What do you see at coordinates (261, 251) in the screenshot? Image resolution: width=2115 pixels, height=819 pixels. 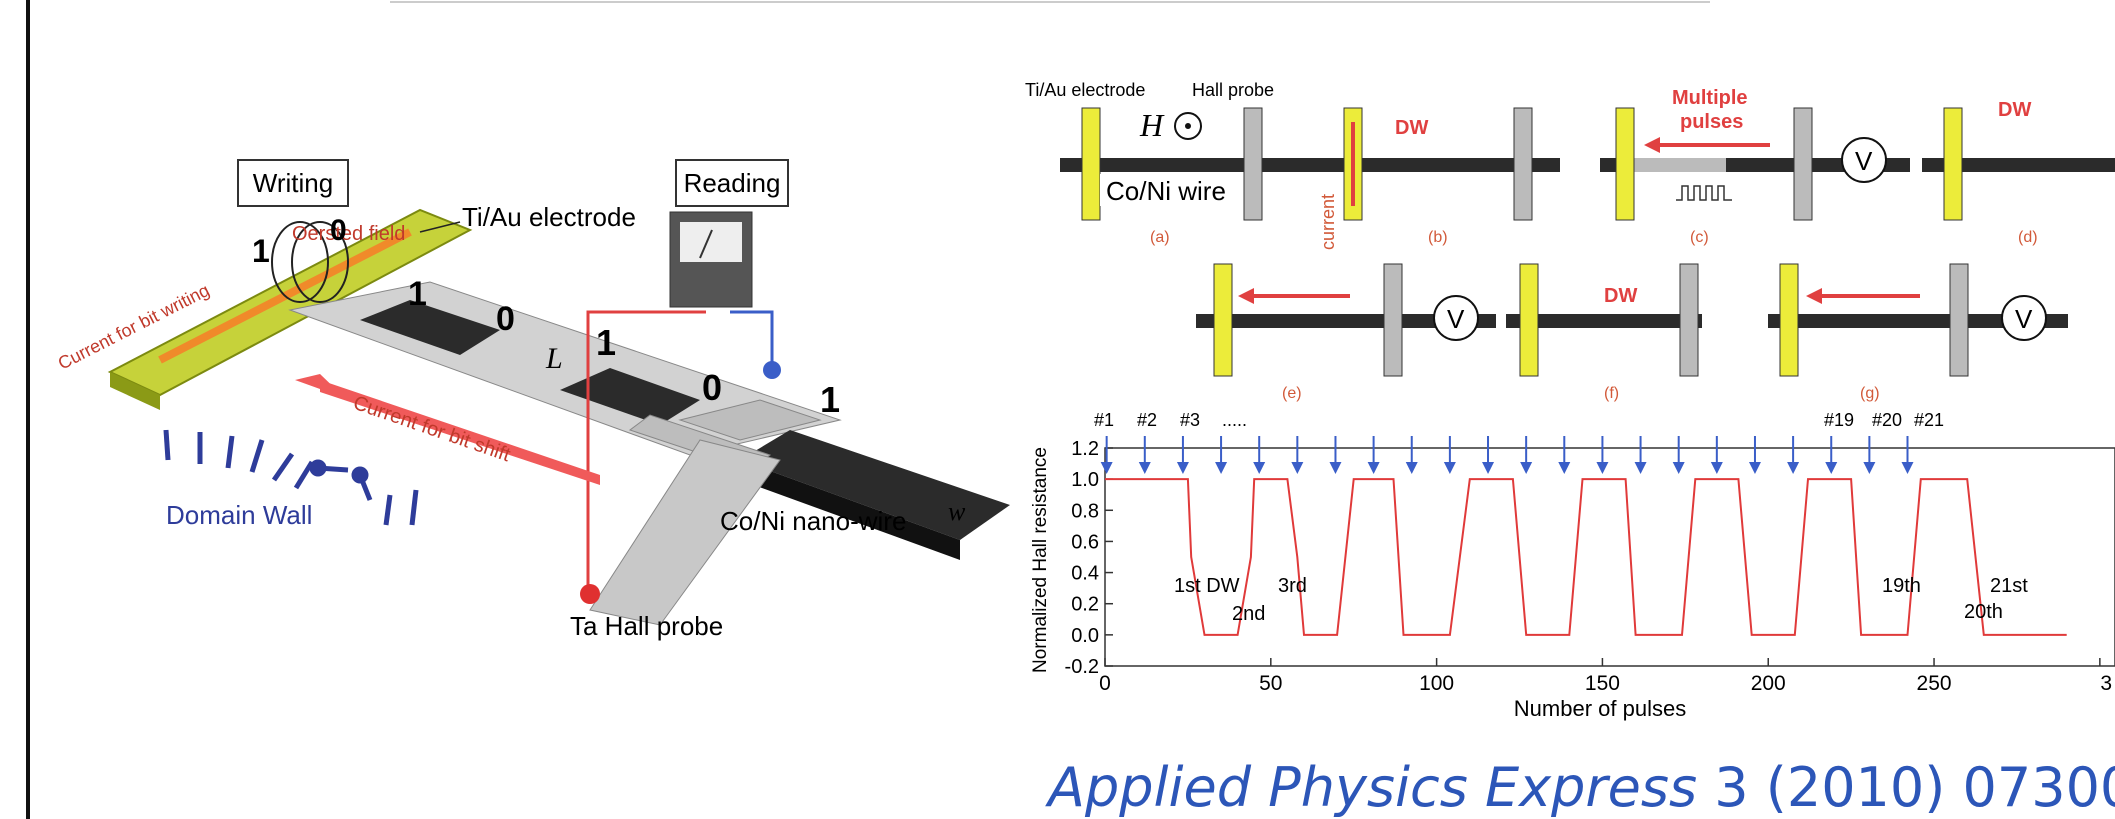 I see `bit-1: 1` at bounding box center [261, 251].